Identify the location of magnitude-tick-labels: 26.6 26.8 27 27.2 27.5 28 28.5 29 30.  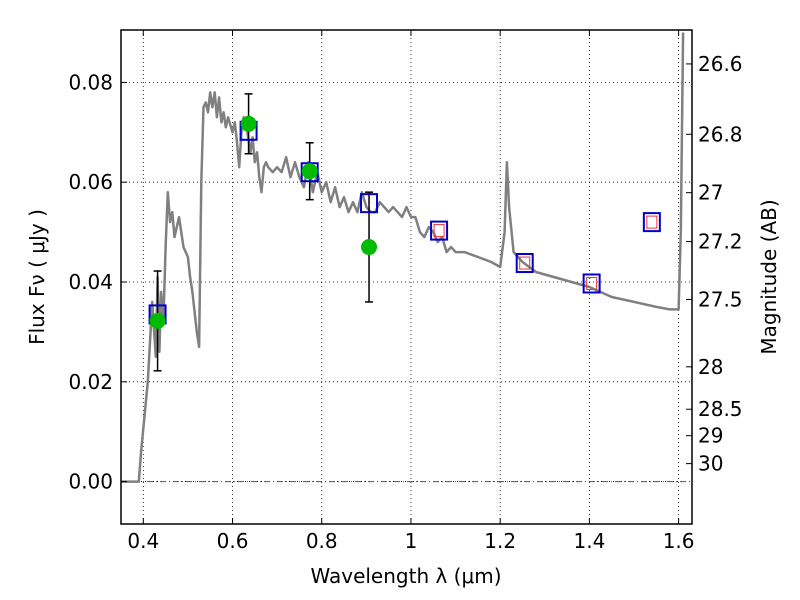
(720, 264).